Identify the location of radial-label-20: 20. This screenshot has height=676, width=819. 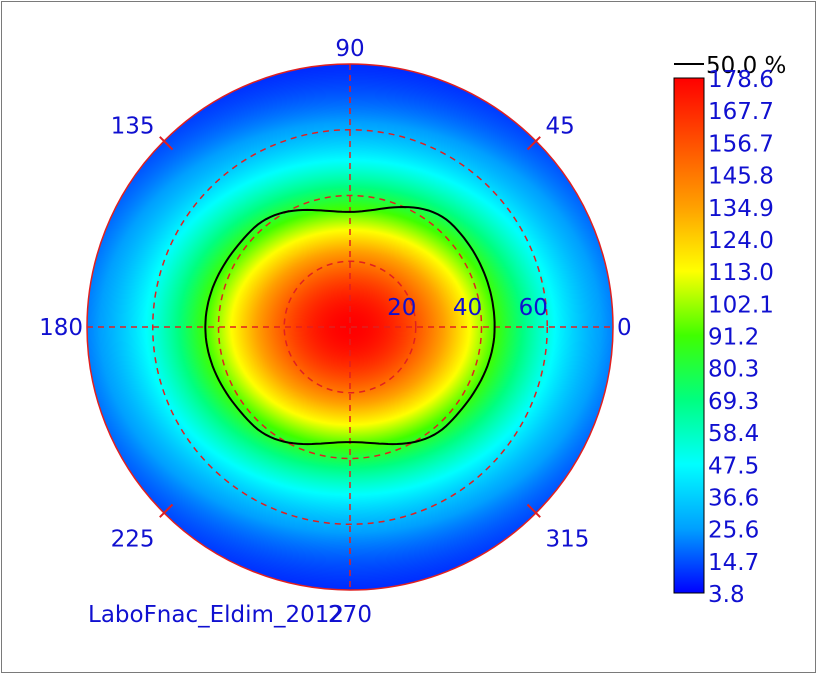
(401, 308).